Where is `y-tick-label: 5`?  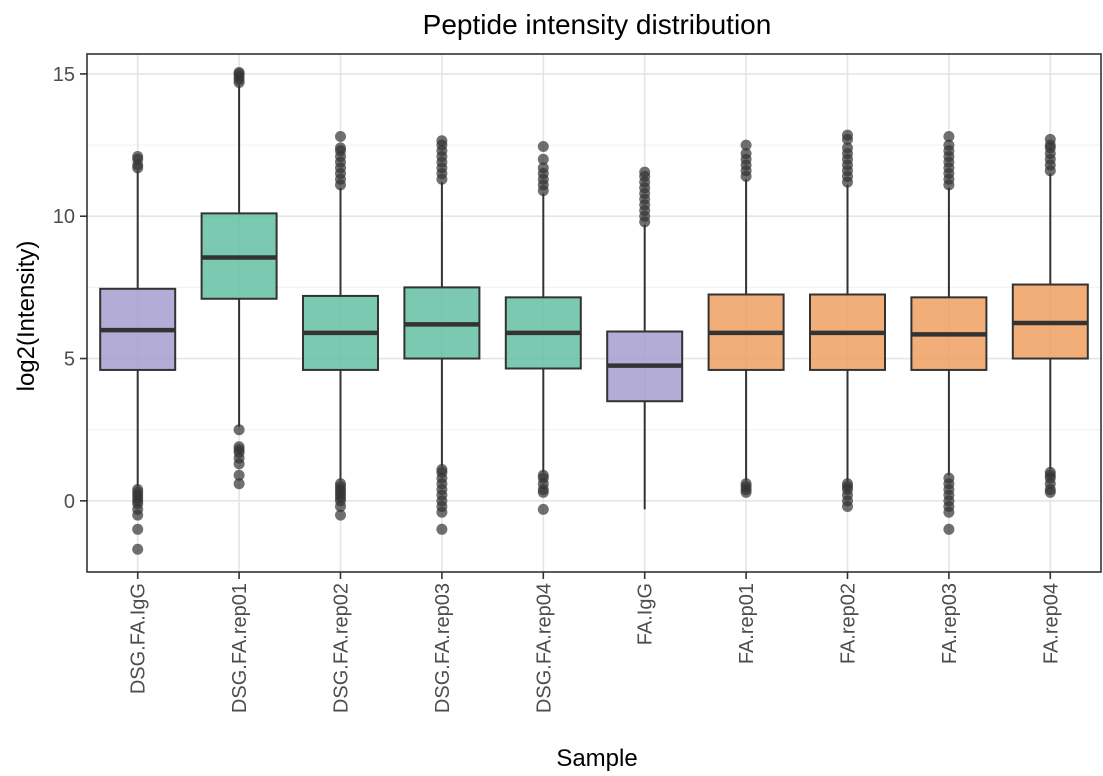
y-tick-label: 5 is located at coordinates (69, 360).